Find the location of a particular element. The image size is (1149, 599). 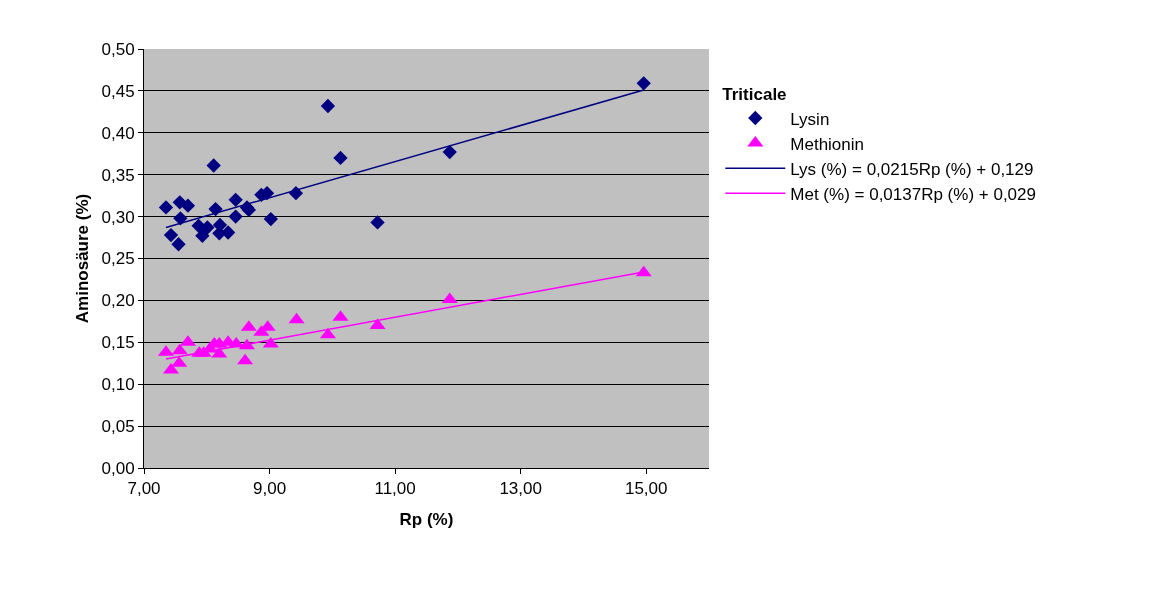

y-tick-label: 0,45 is located at coordinates (118, 91).